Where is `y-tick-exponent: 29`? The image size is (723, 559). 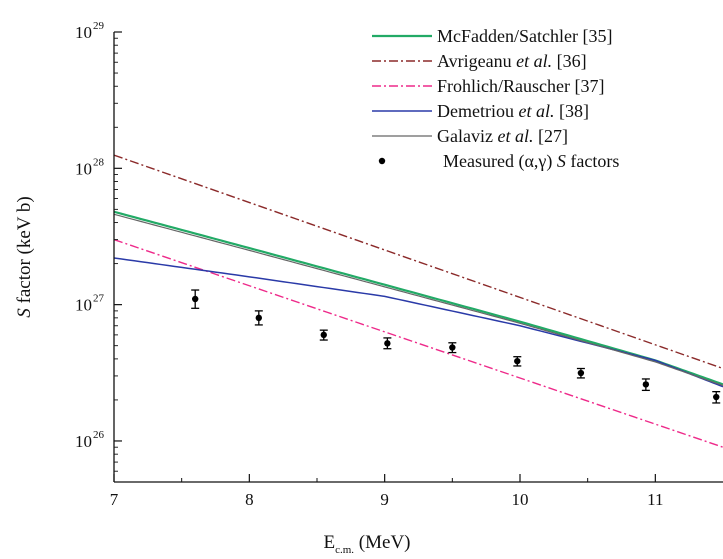
y-tick-exponent: 29 is located at coordinates (99, 26).